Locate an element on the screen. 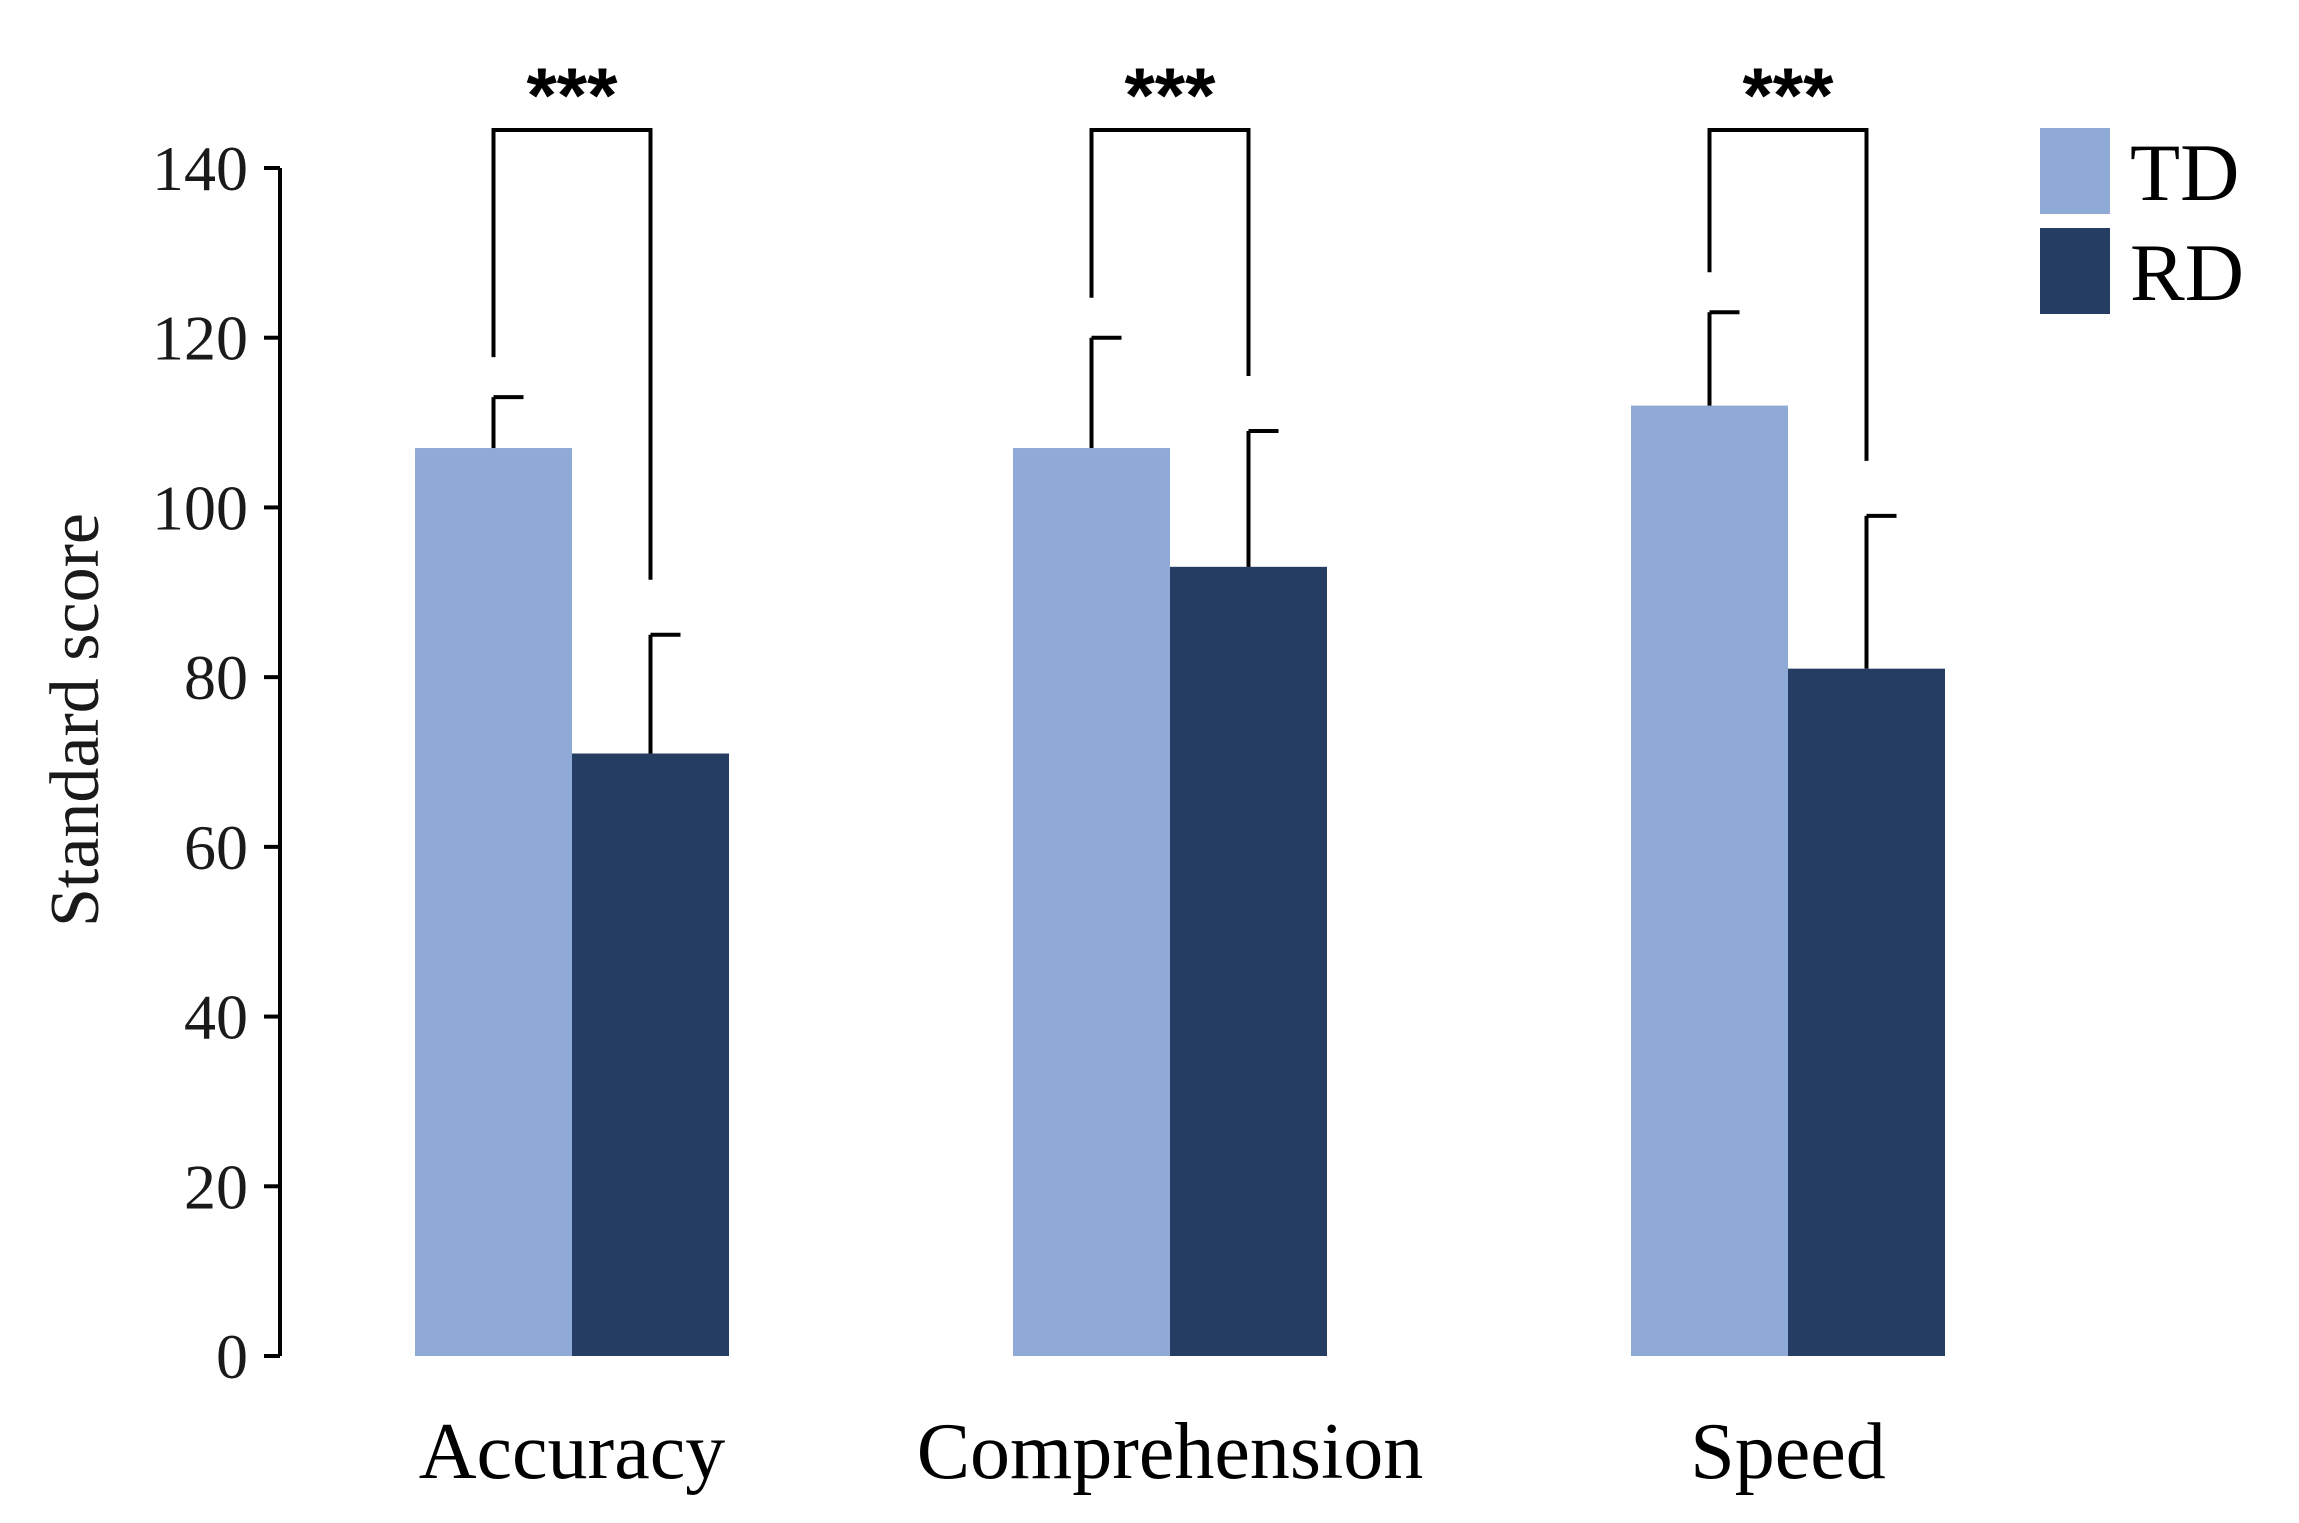 This screenshot has width=2299, height=1523. y-tick-label: 40 is located at coordinates (216, 1017).